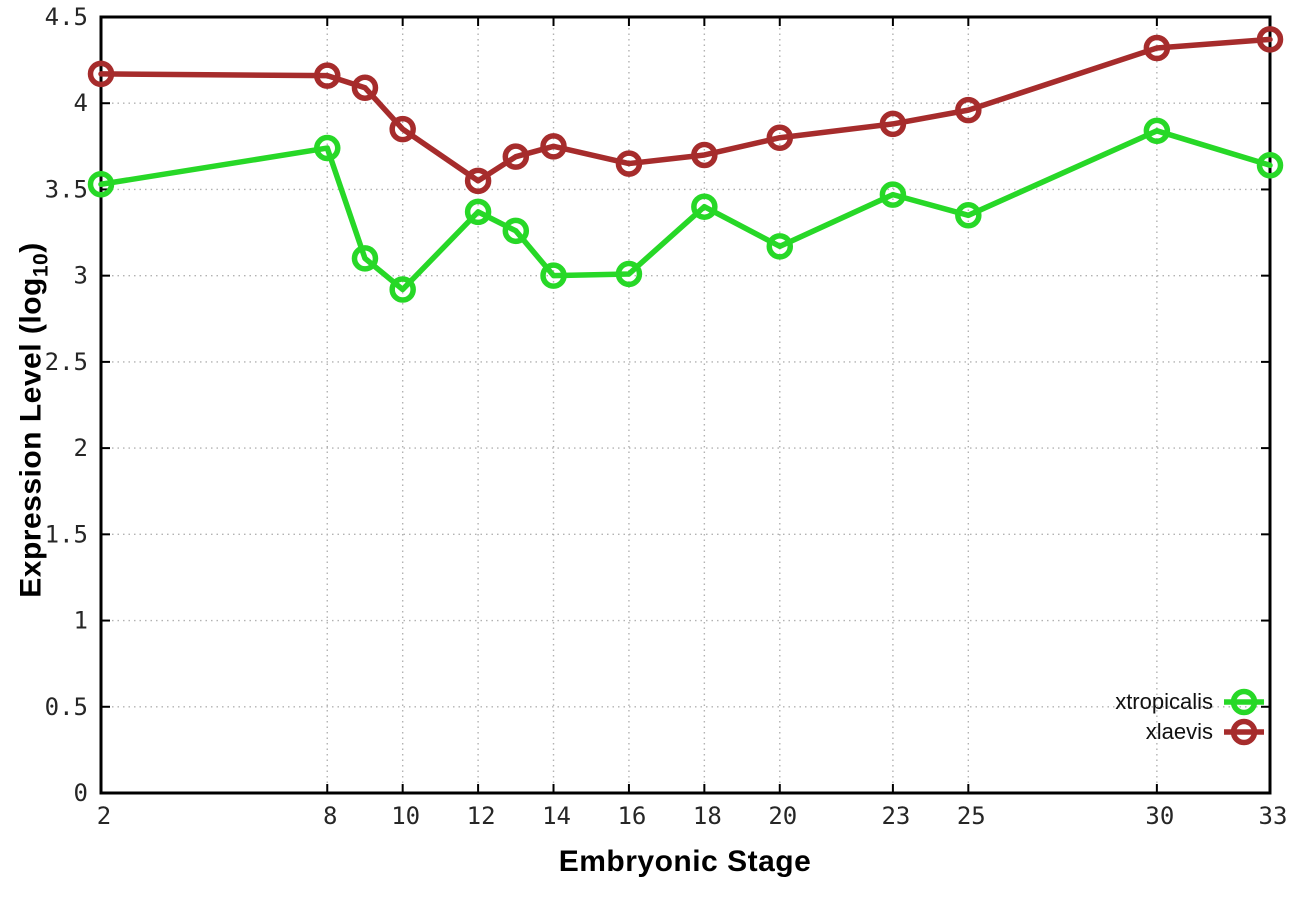  What do you see at coordinates (81, 621) in the screenshot?
I see `y-tick-label: 1` at bounding box center [81, 621].